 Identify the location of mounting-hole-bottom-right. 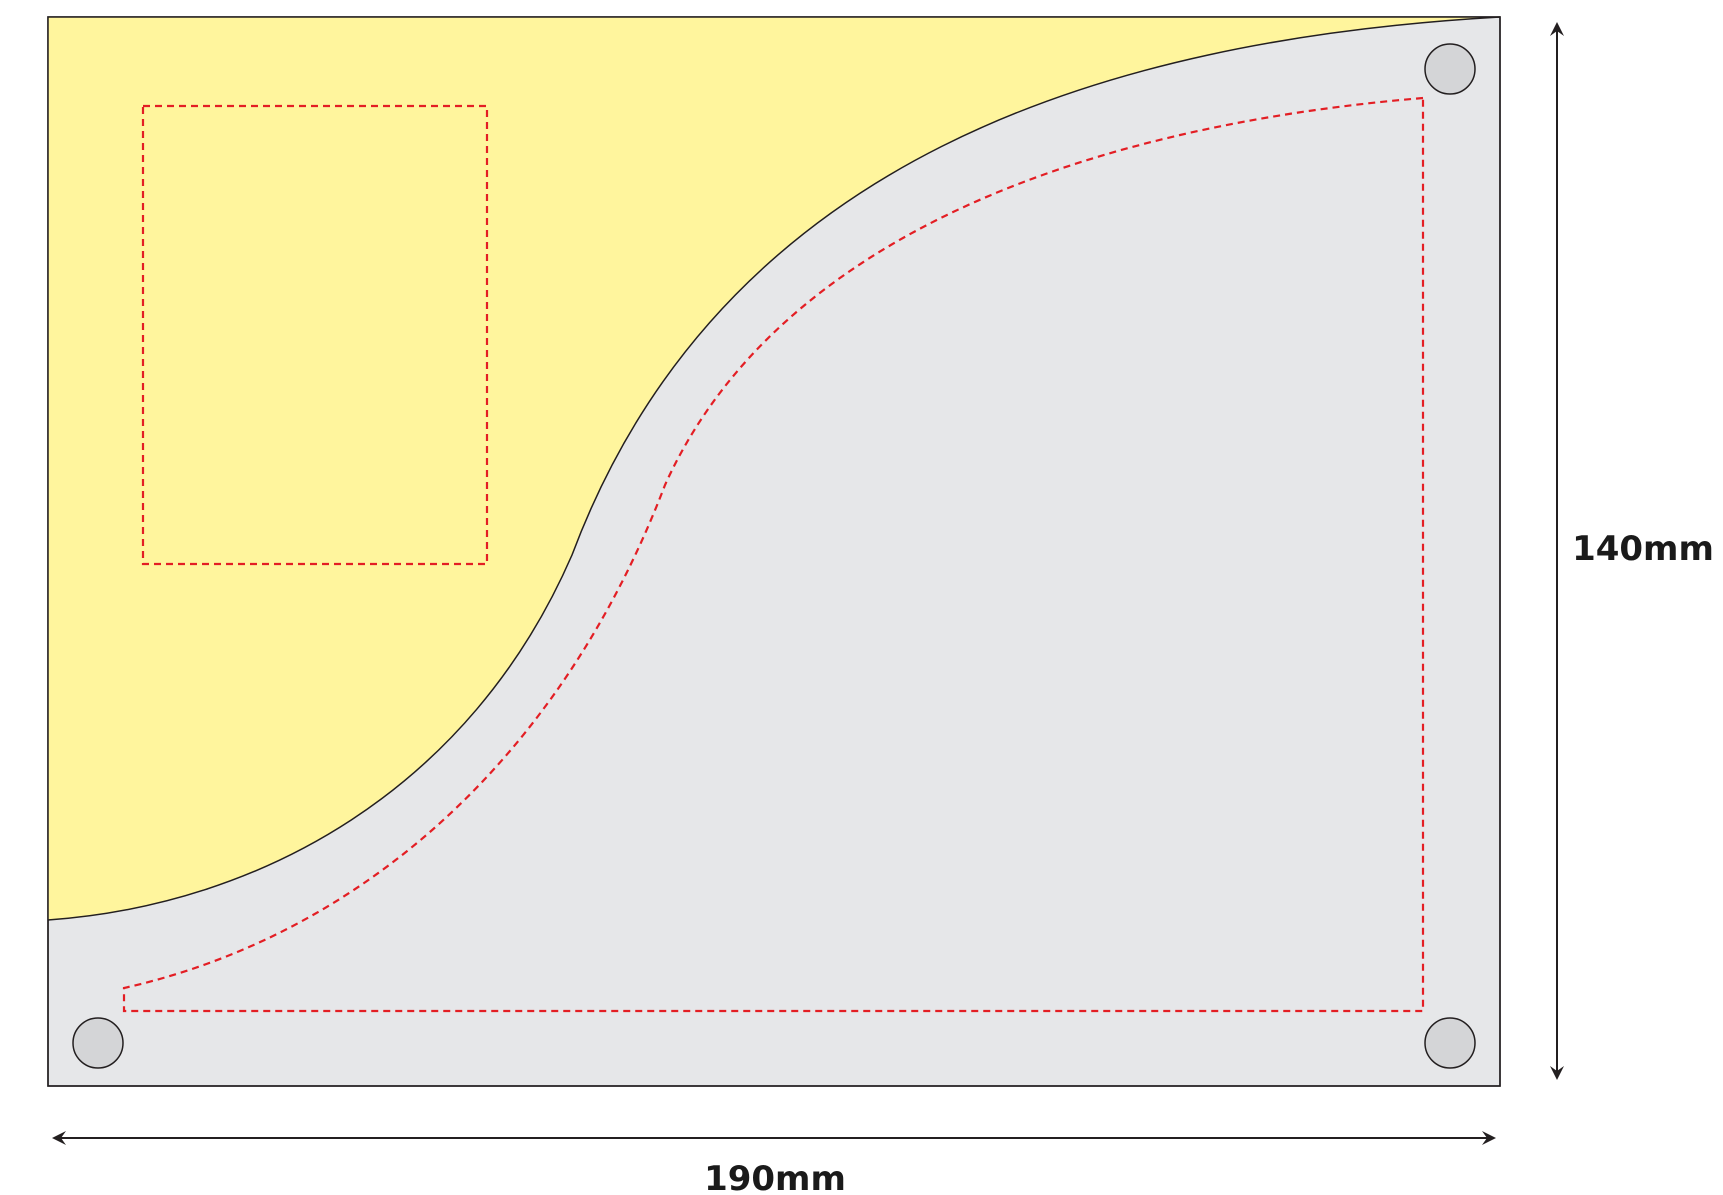
(1450, 1043).